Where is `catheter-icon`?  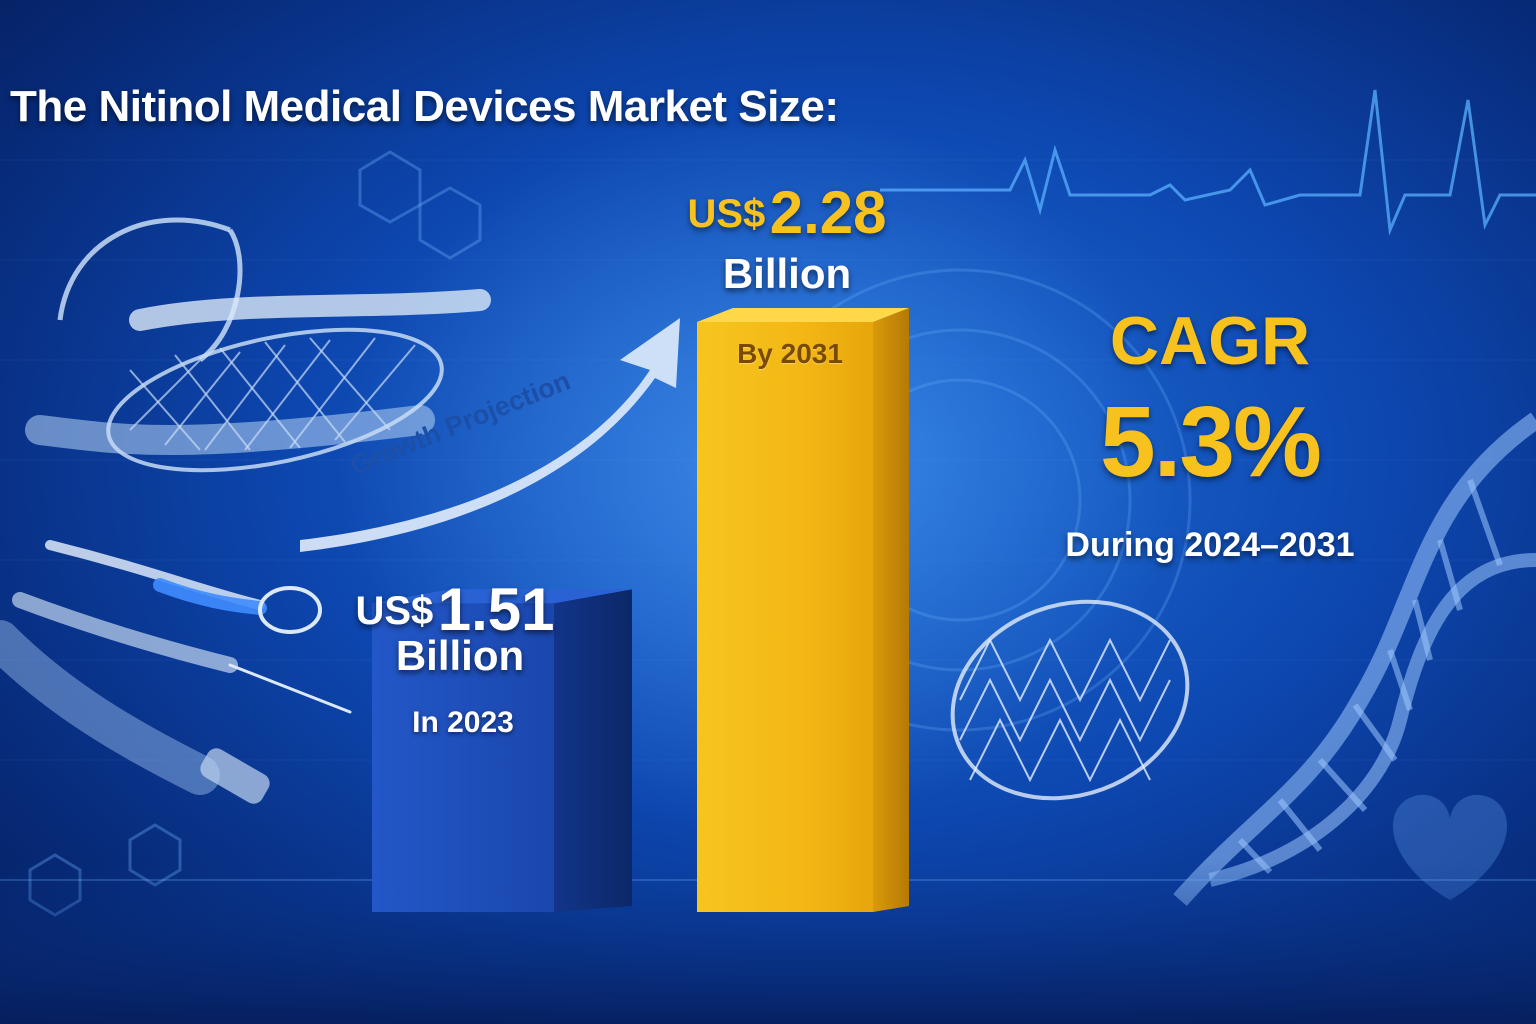
catheter-icon is located at coordinates (176, 672).